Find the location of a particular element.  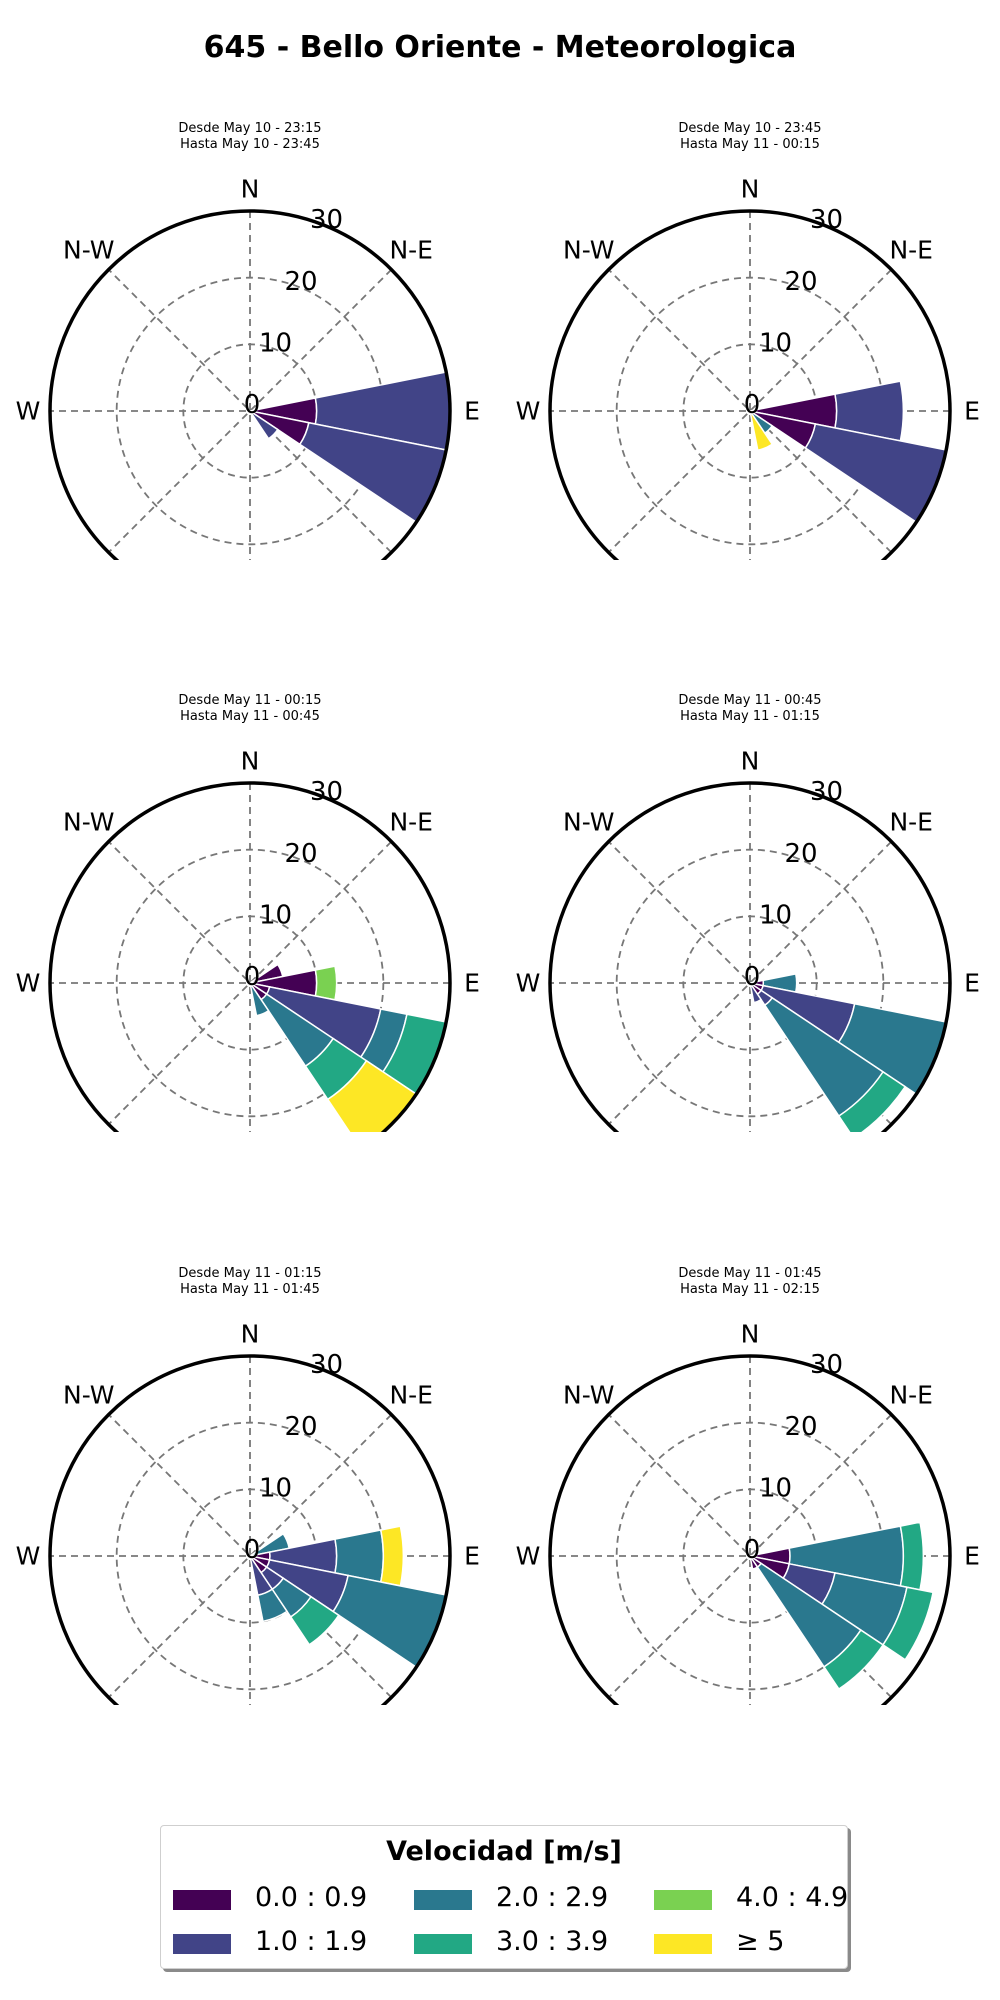

wind-wedge-sector3-bin3 is located at coordinates (314, 1620).